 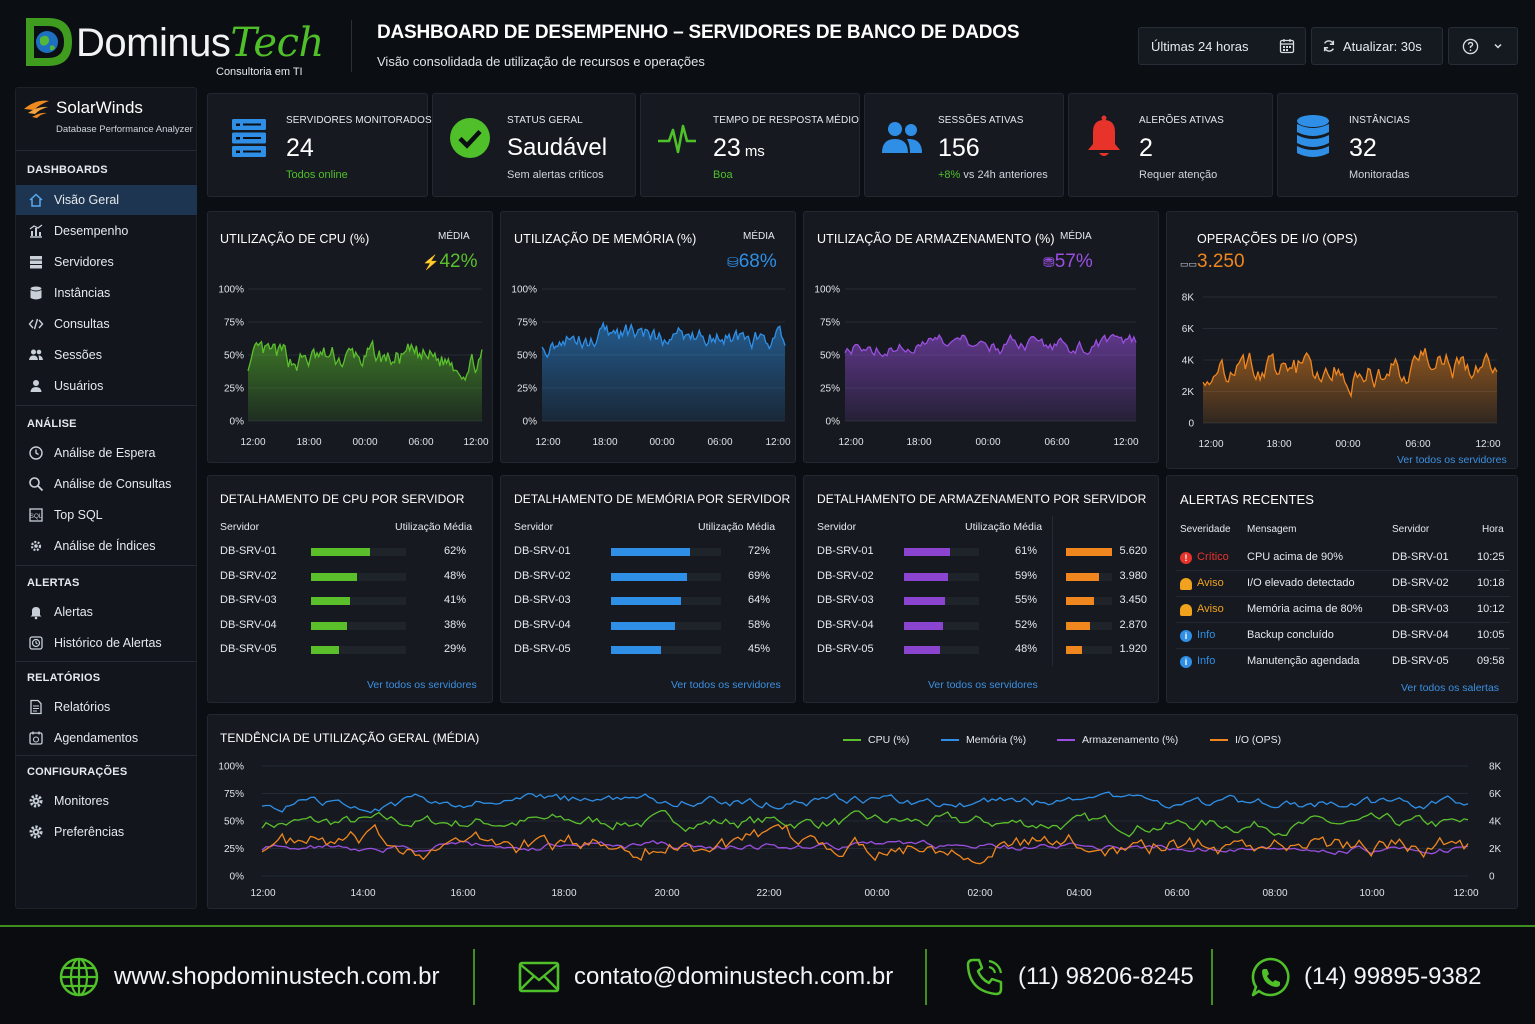 I want to click on server-name: DB-SRV-05, so click(x=248, y=649).